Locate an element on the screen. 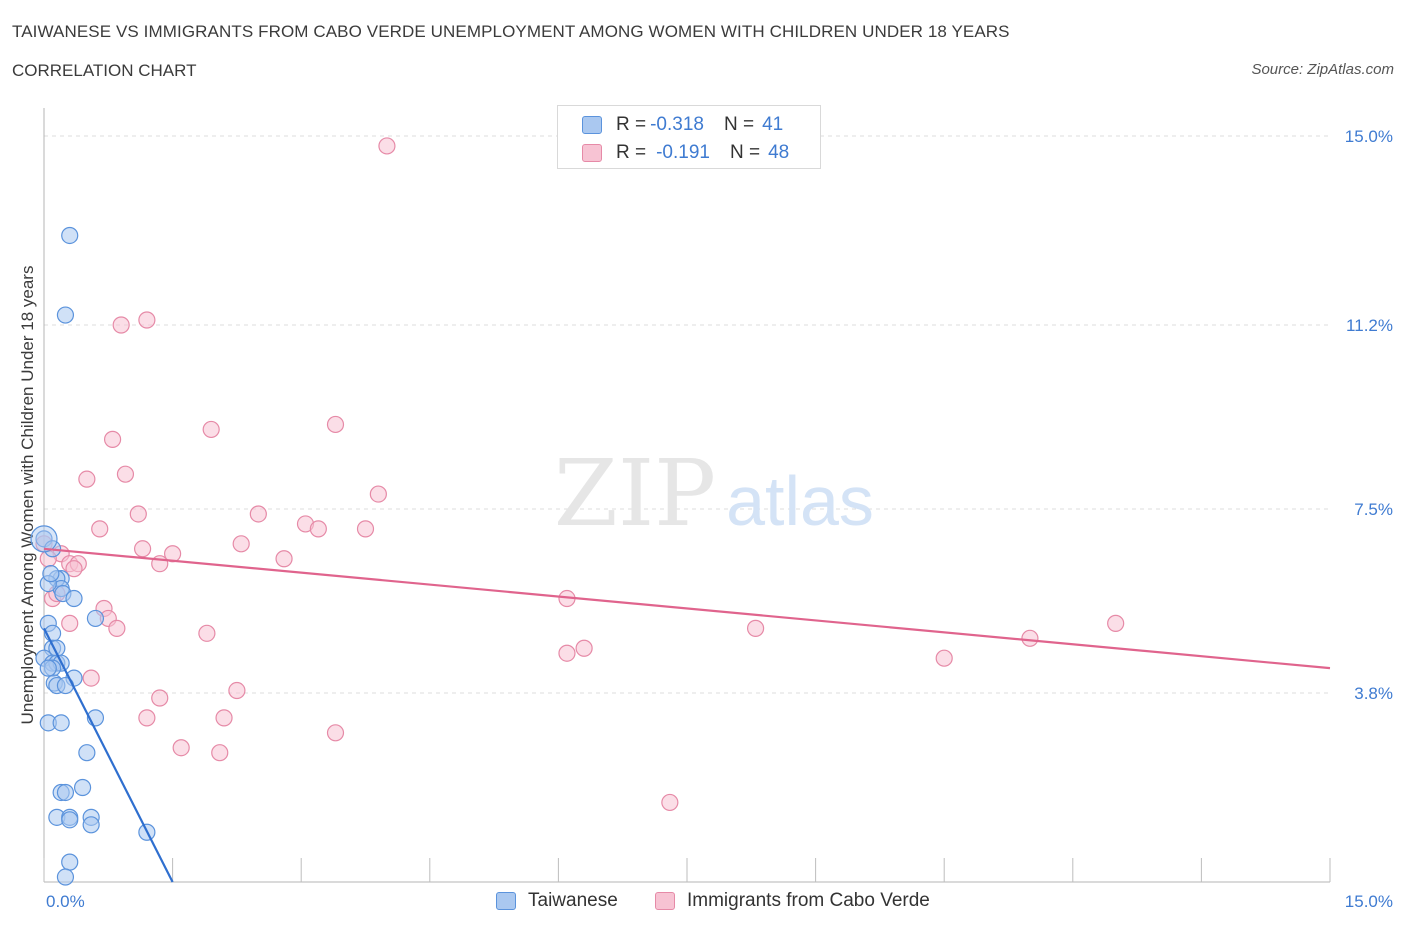  stats-legend: R = -0.318 N = 41 R = -0.191 N = 48 is located at coordinates (689, 137).